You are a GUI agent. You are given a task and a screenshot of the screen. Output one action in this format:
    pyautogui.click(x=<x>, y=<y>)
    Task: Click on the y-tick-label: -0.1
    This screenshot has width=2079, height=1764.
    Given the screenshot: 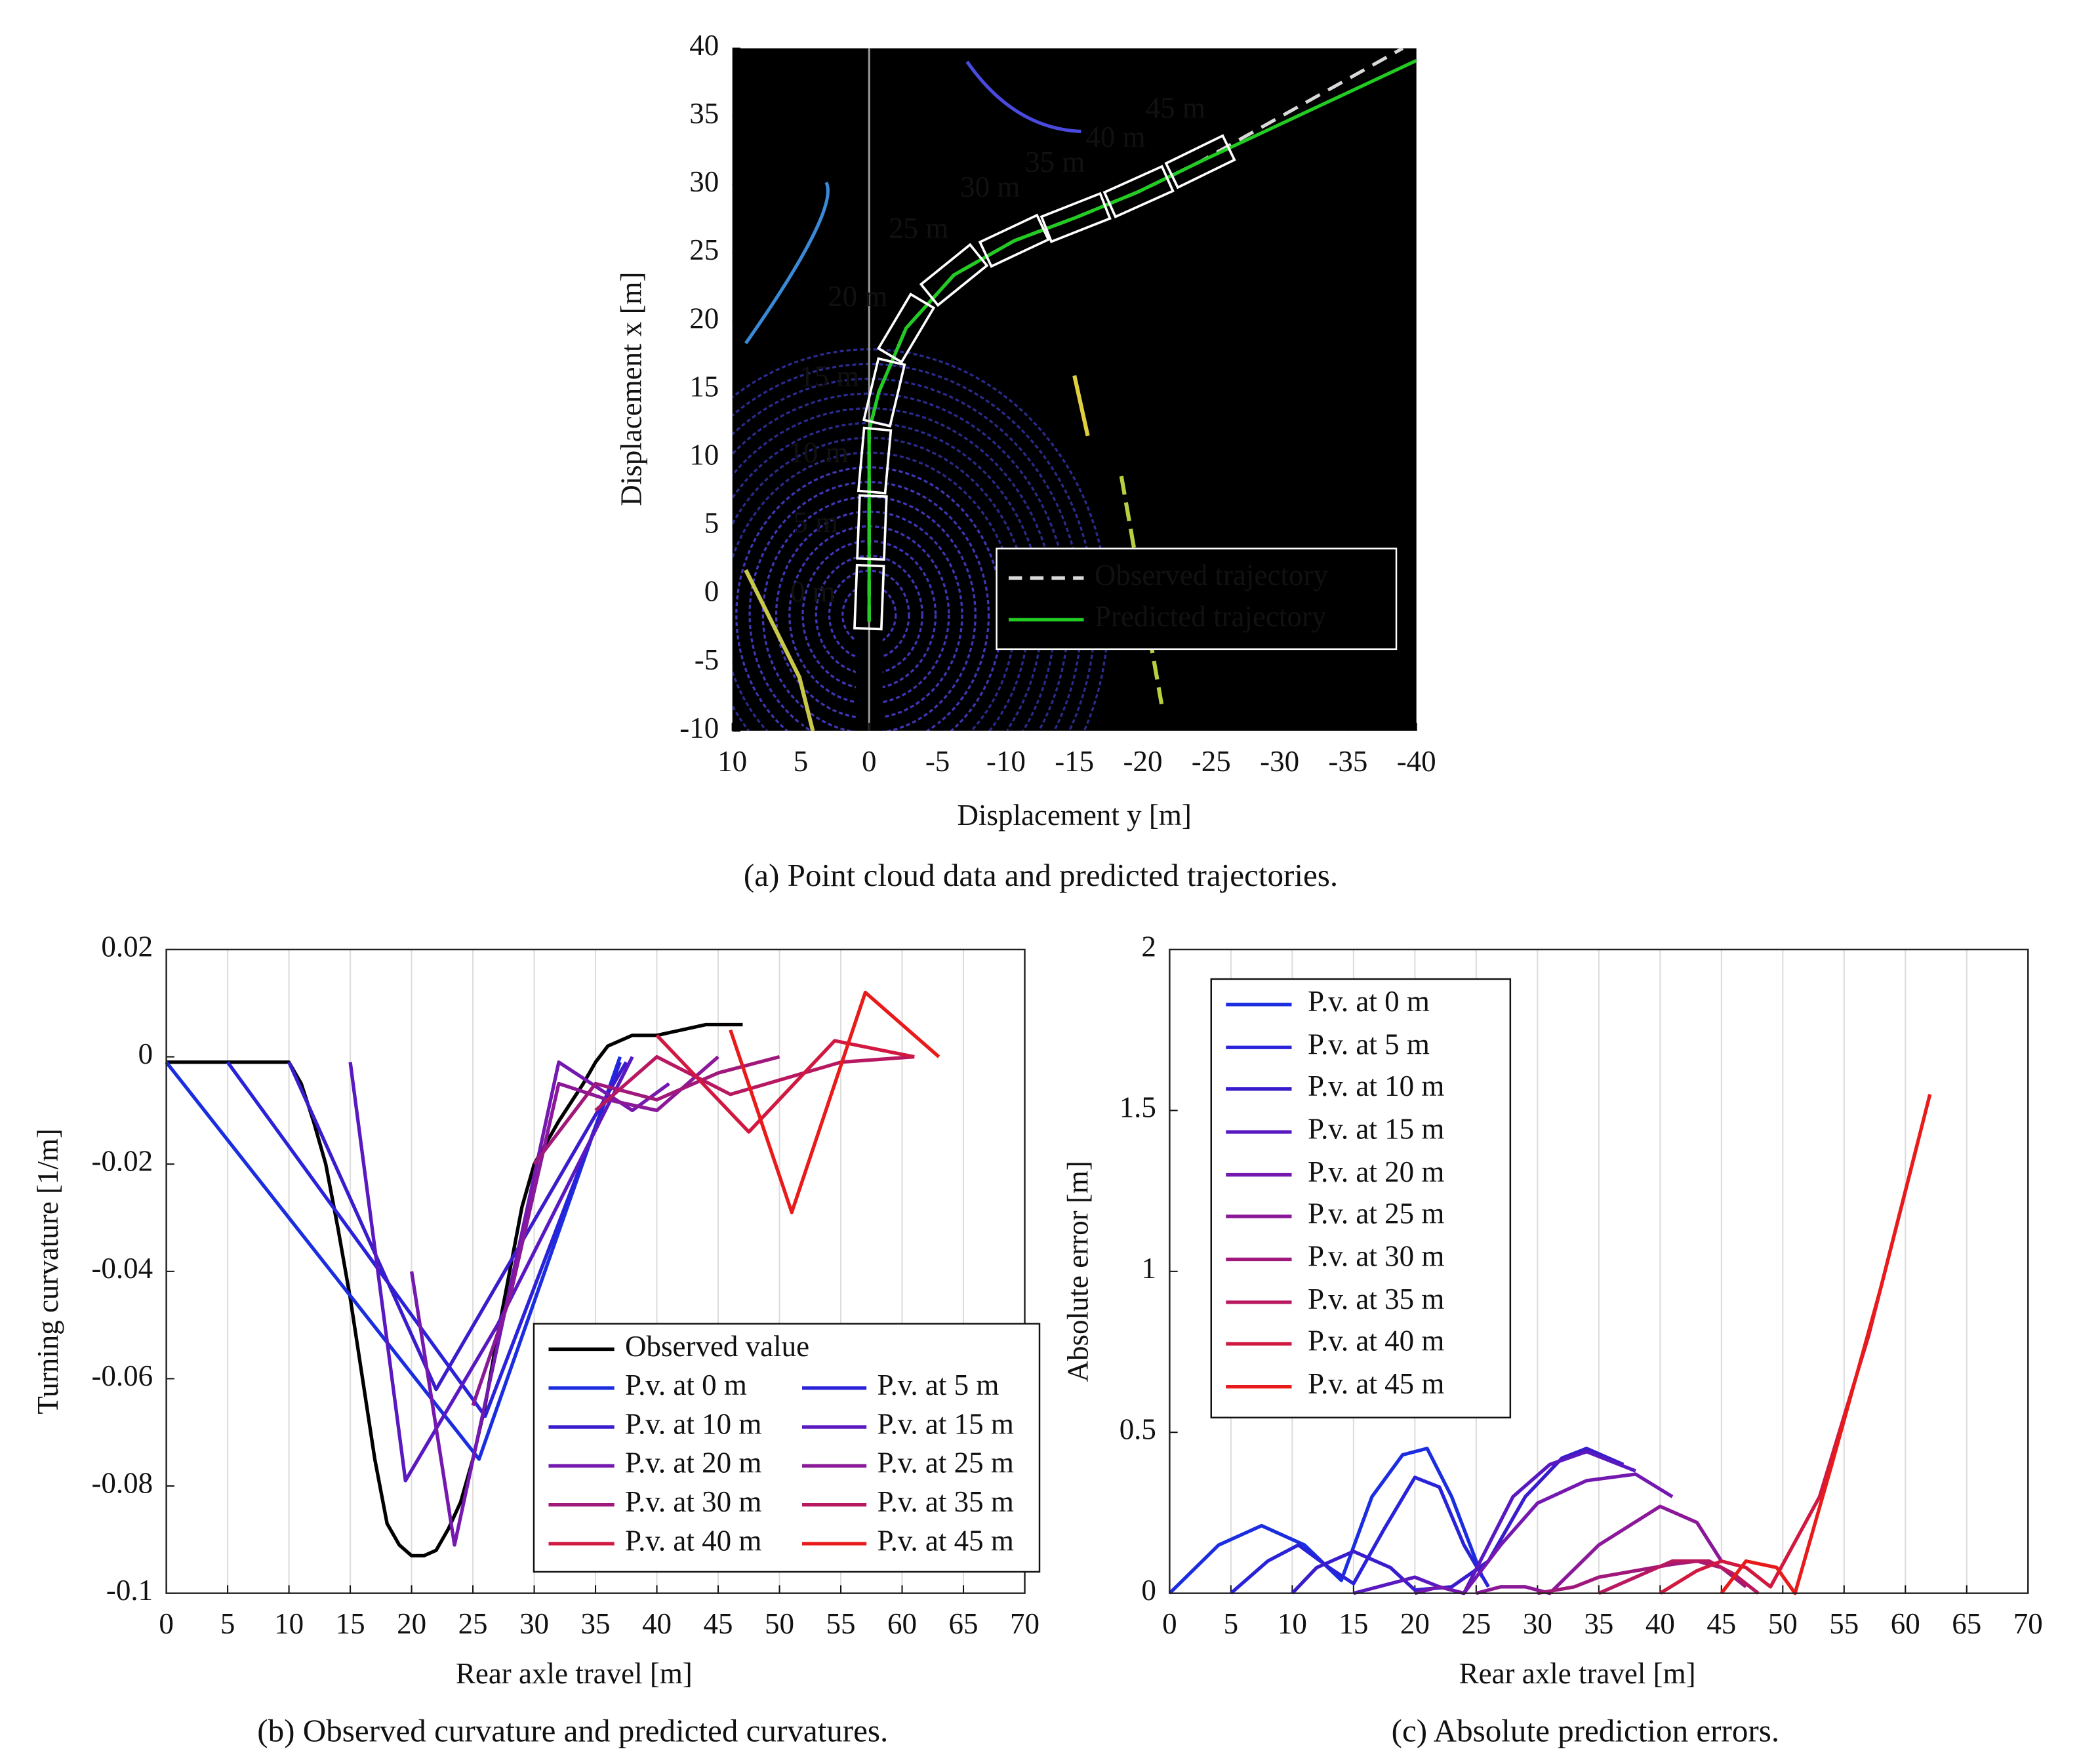 What is the action you would take?
    pyautogui.click(x=129, y=1590)
    